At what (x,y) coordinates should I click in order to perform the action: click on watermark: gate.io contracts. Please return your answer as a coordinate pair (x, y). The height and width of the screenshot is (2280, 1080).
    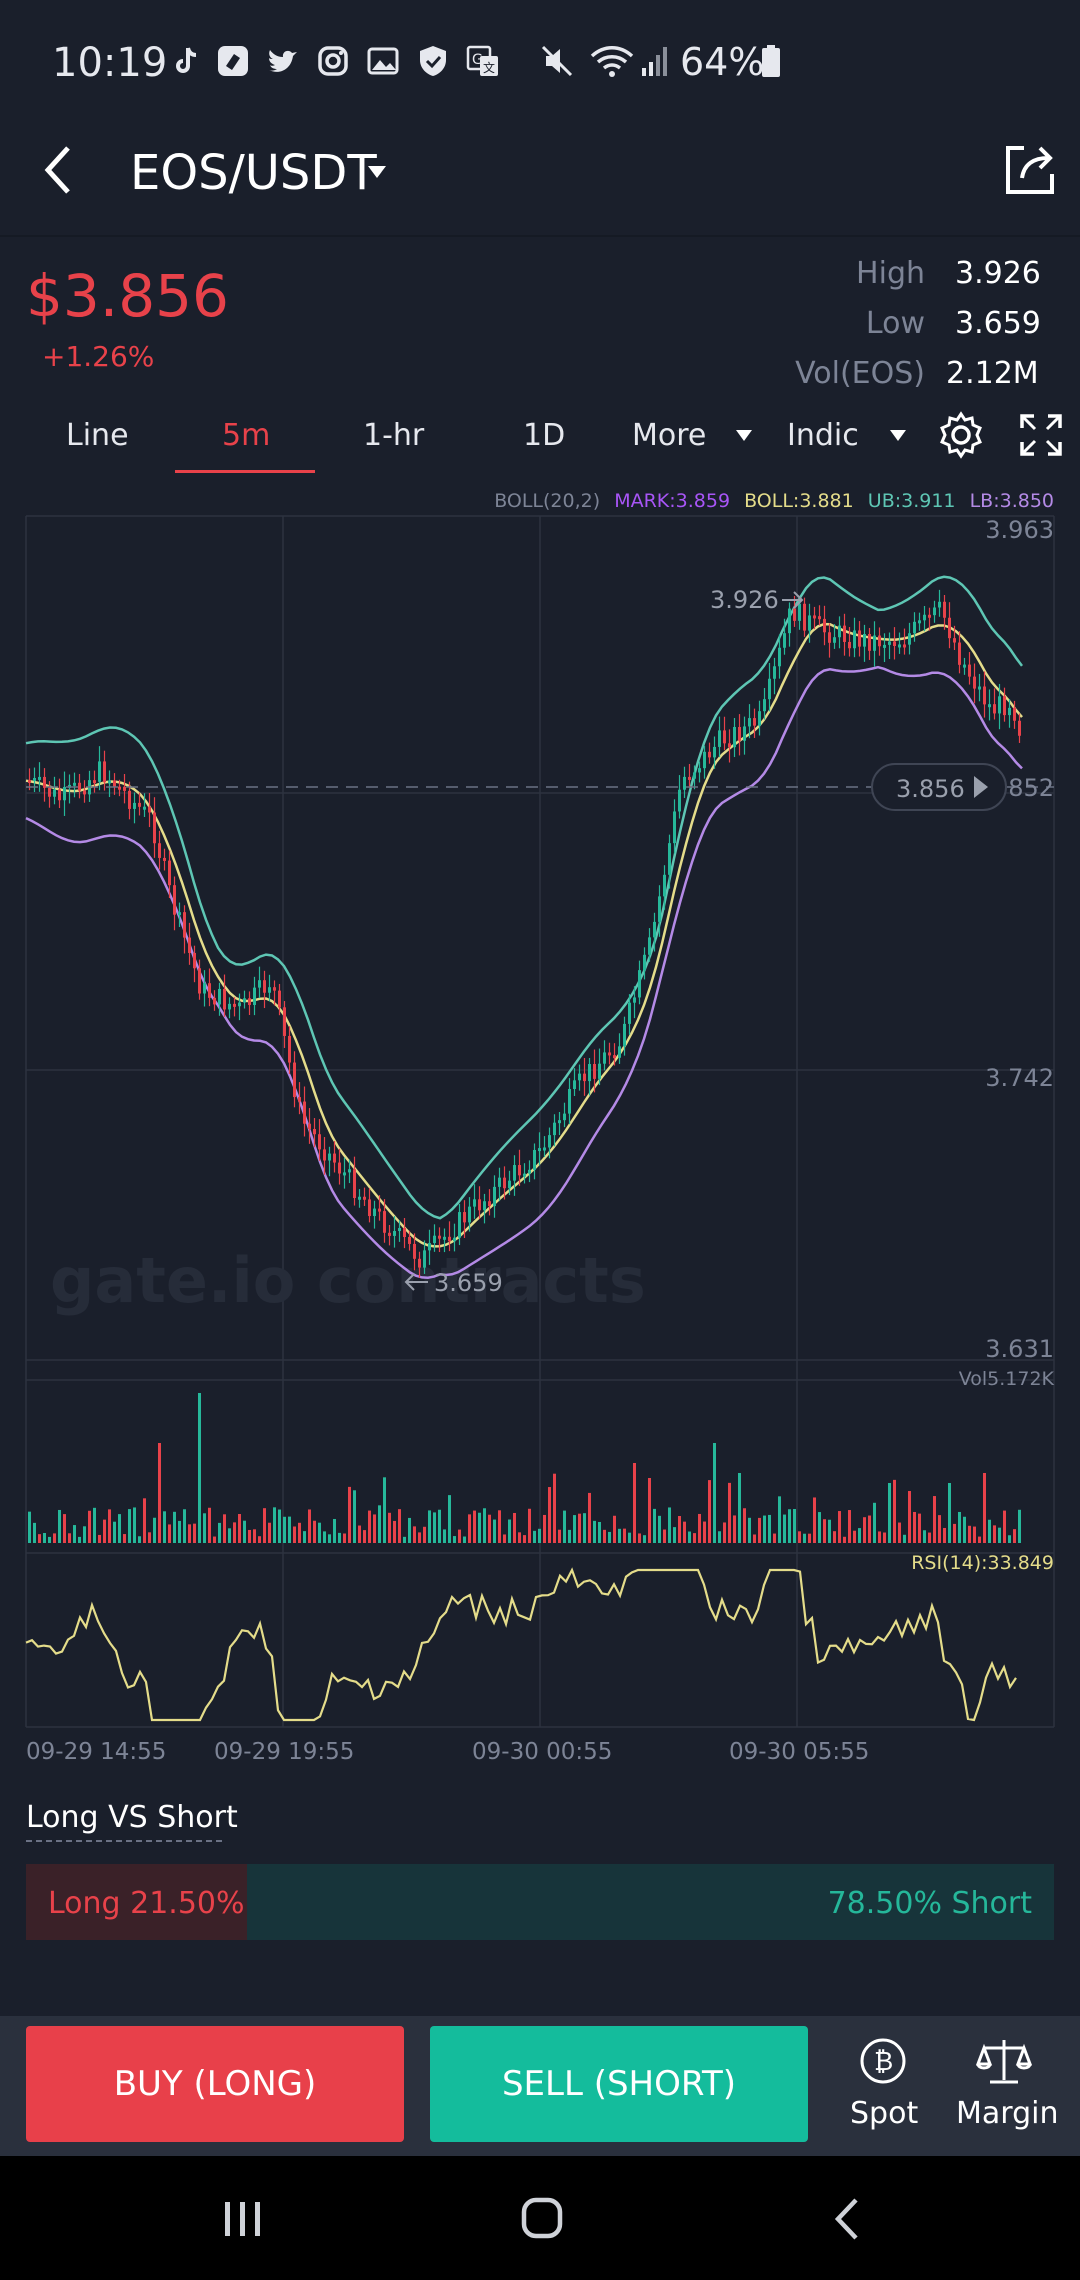
    Looking at the image, I should click on (348, 1280).